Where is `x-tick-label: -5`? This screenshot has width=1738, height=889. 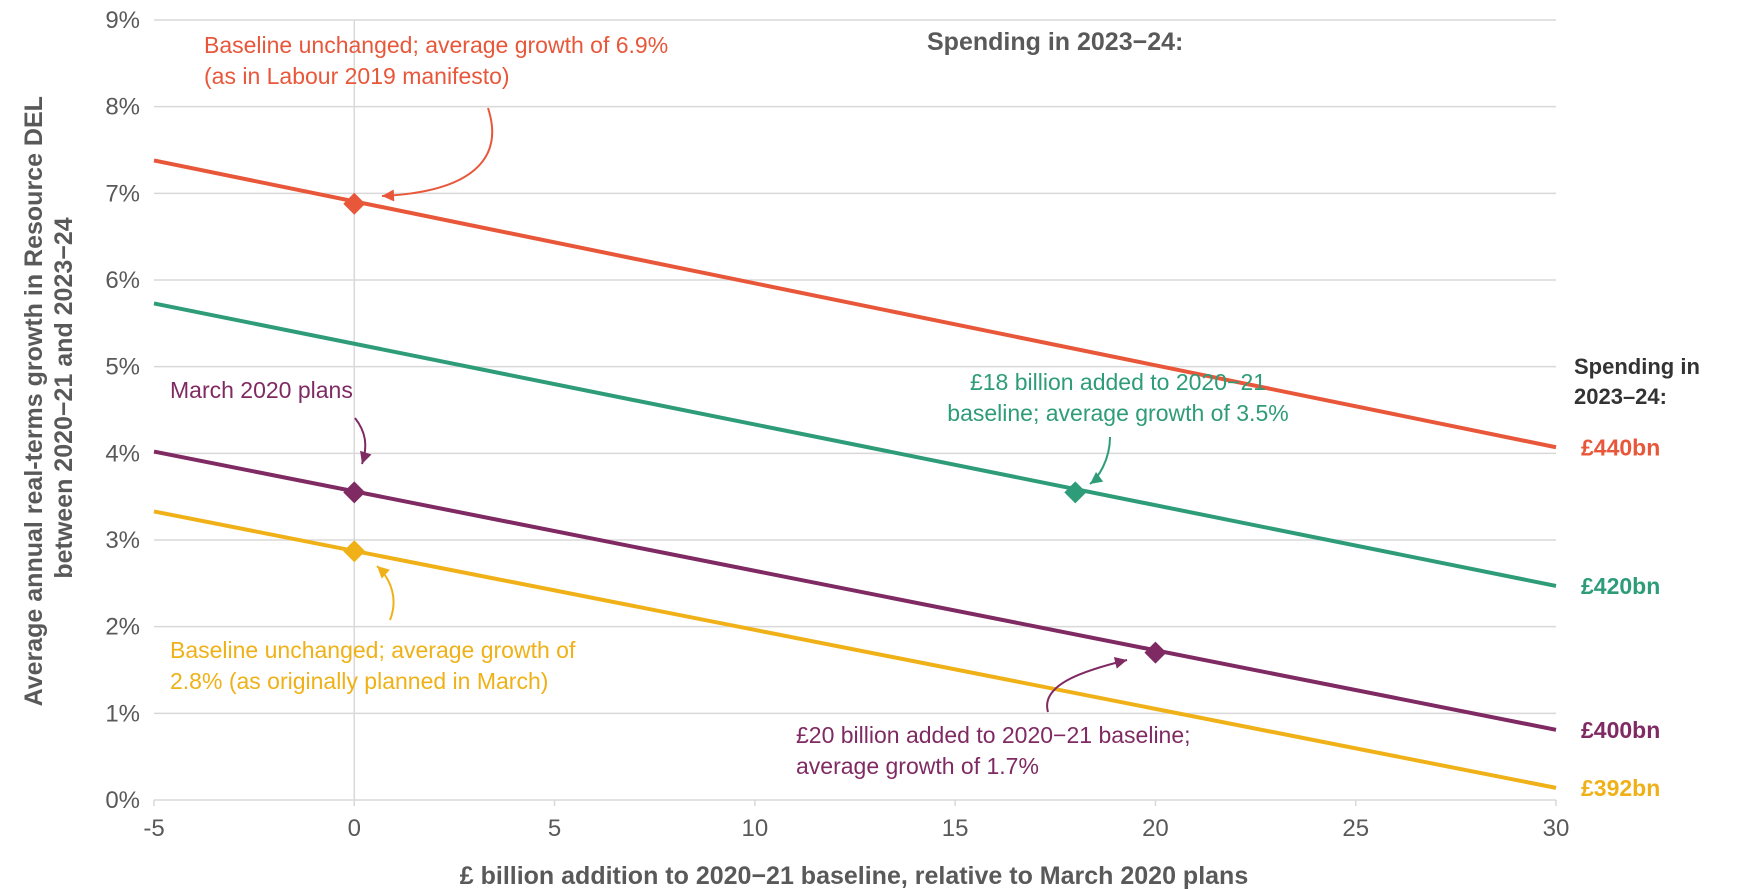
x-tick-label: -5 is located at coordinates (153, 828).